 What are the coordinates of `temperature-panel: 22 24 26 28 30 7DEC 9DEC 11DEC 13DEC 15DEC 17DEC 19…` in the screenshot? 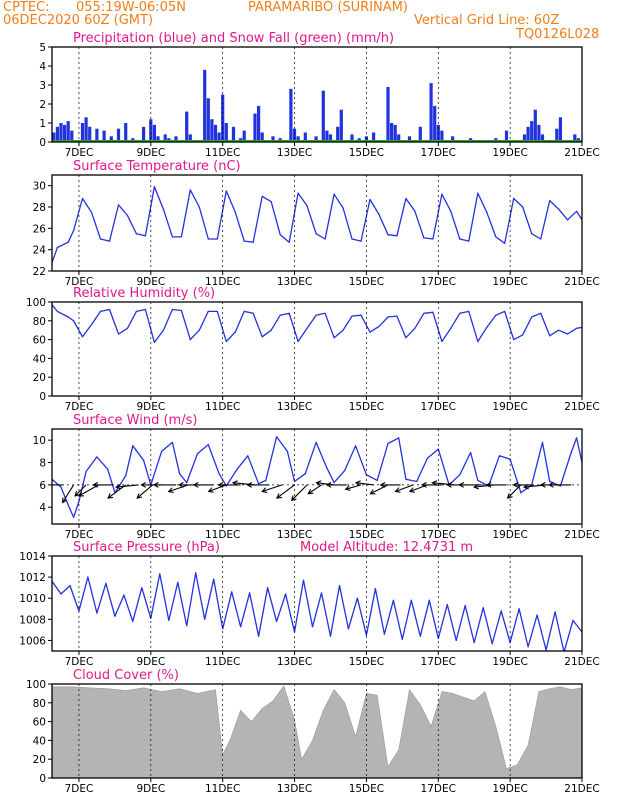 It's located at (316, 223).